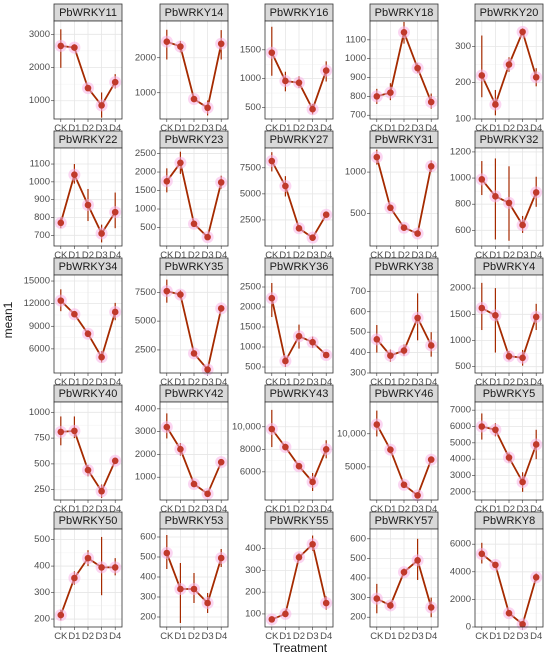  Describe the element at coordinates (8, 319) in the screenshot. I see `y-axis-title: mean1` at that location.